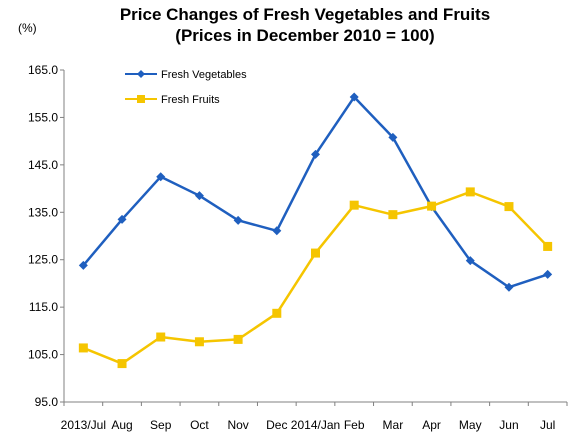  Describe the element at coordinates (43, 260) in the screenshot. I see `y-tick-label: 125.0` at that location.